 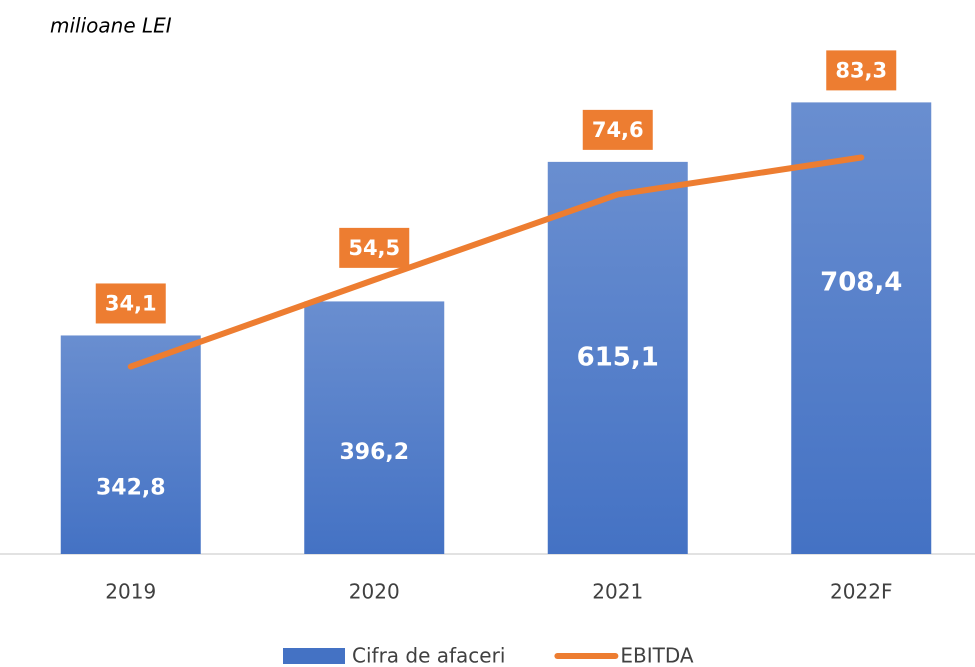 I want to click on line-value-label: 83,3, so click(x=861, y=70).